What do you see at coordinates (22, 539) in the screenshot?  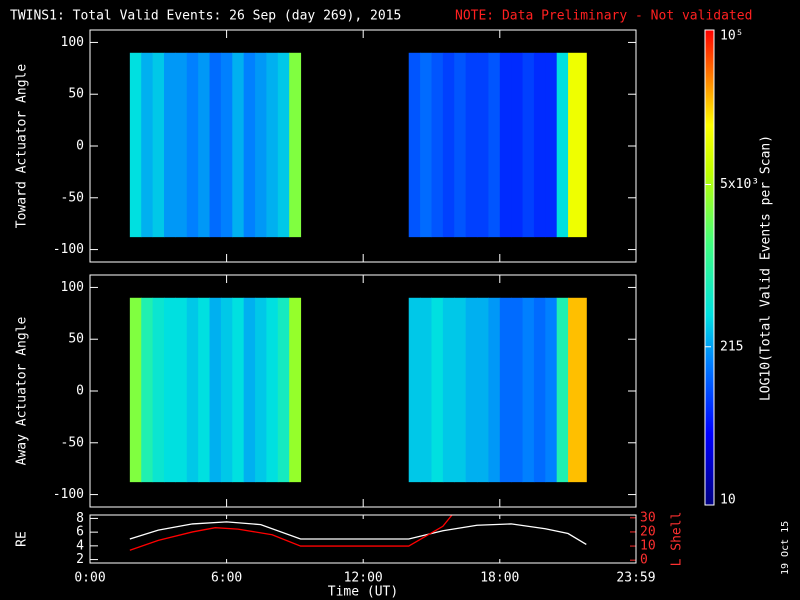 I see `y-label: RE` at bounding box center [22, 539].